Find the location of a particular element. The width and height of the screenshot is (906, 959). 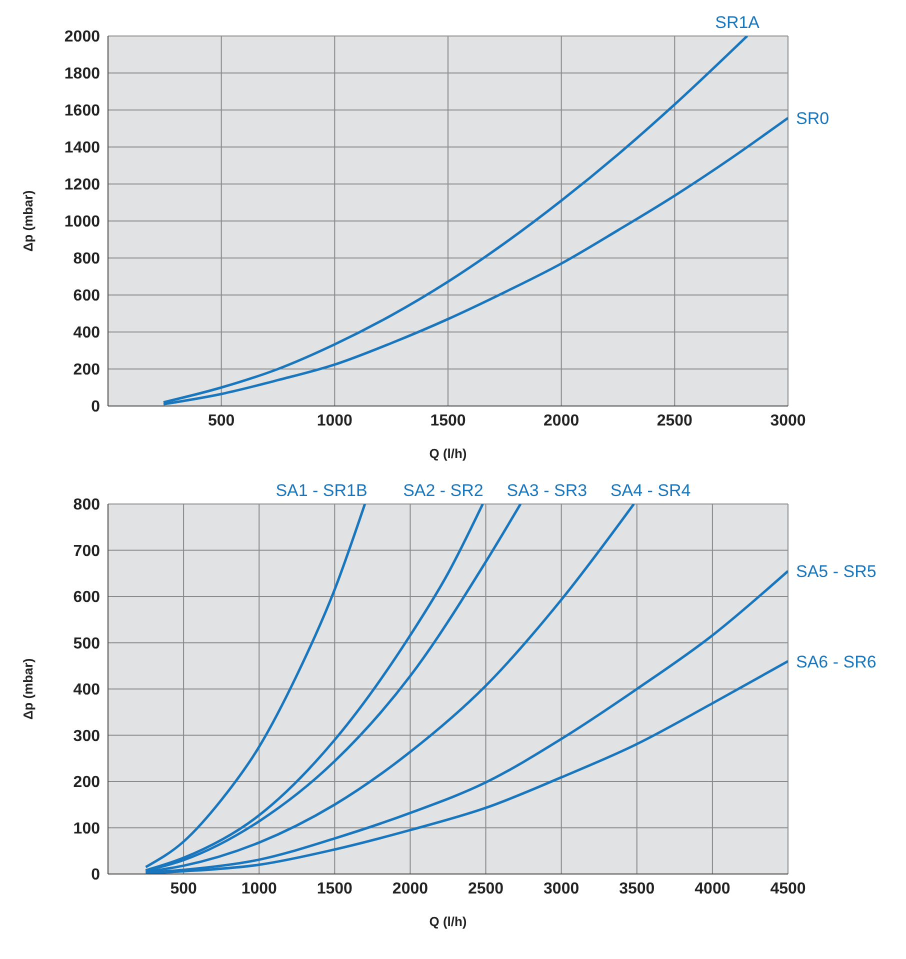

y-tick-label: 1600 is located at coordinates (82, 111).